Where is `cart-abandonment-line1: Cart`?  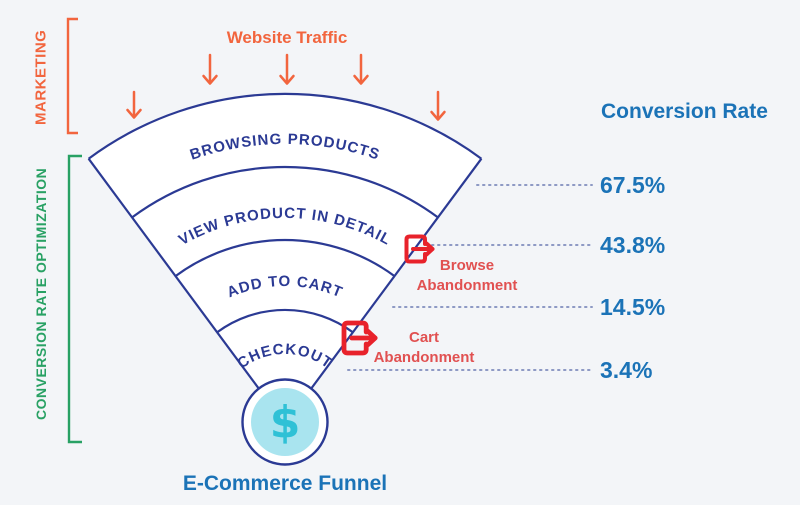 cart-abandonment-line1: Cart is located at coordinates (423, 337).